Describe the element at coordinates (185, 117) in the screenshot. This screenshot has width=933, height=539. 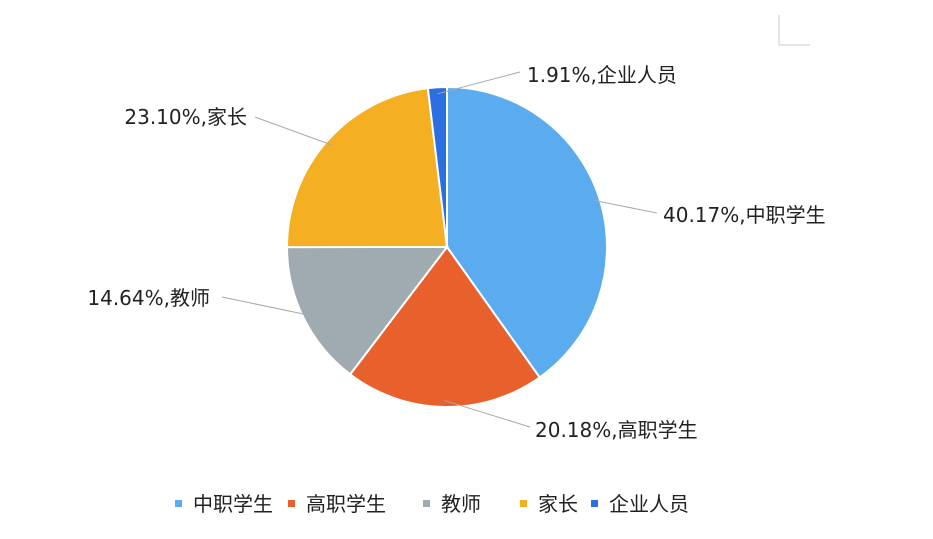
I see `data-label: 23.10%,家长` at that location.